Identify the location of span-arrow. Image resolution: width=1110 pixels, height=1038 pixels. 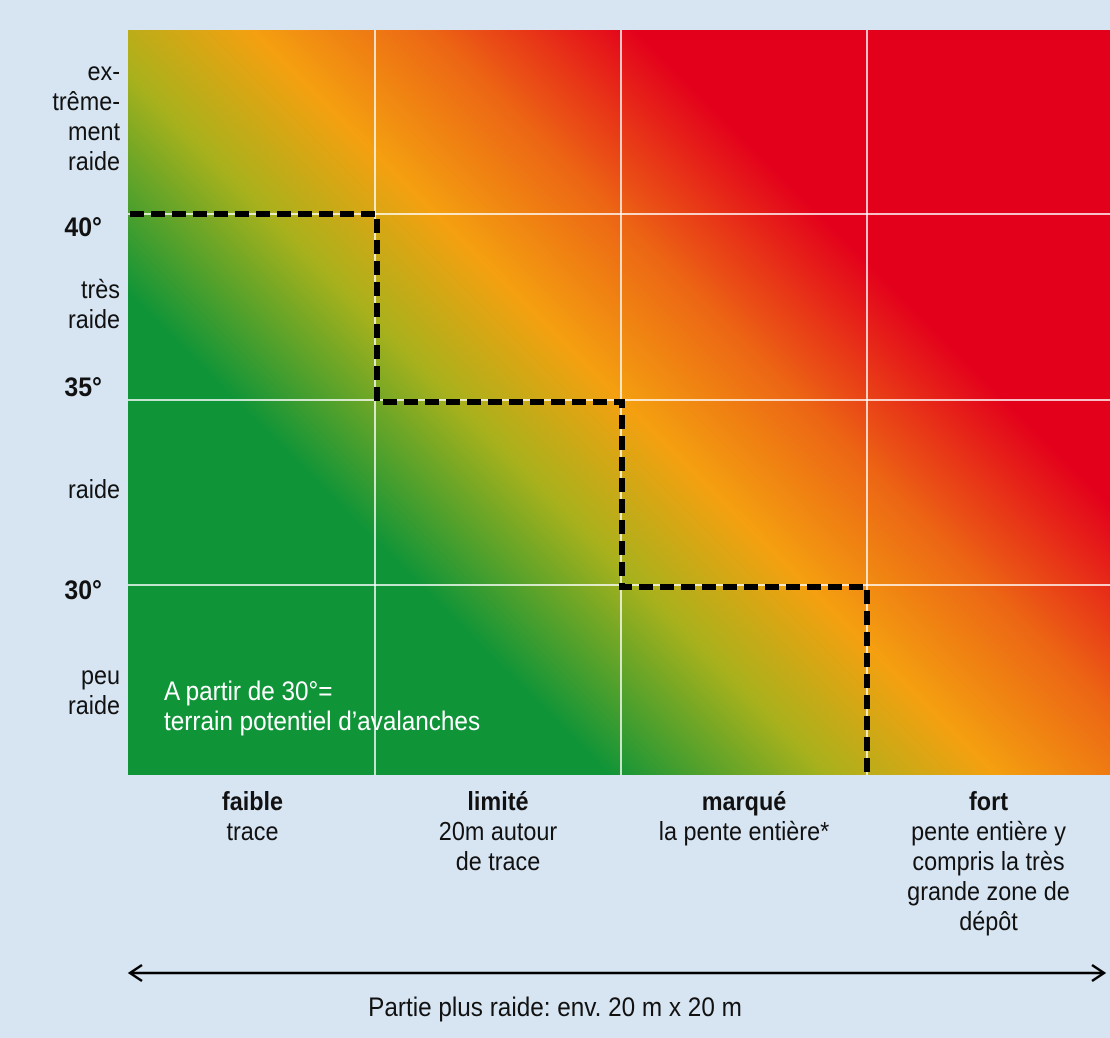
(617, 973).